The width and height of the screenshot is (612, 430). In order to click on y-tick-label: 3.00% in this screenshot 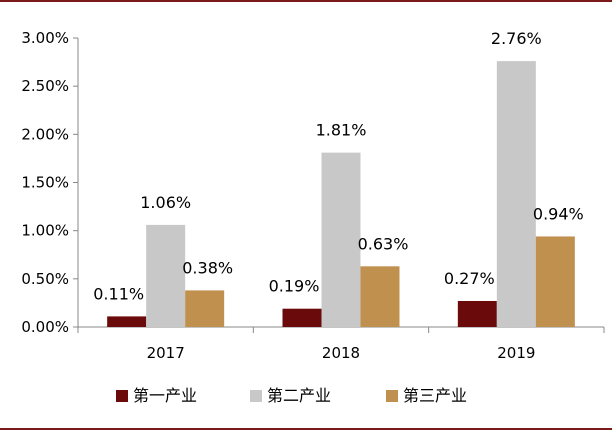, I will do `click(45, 38)`.